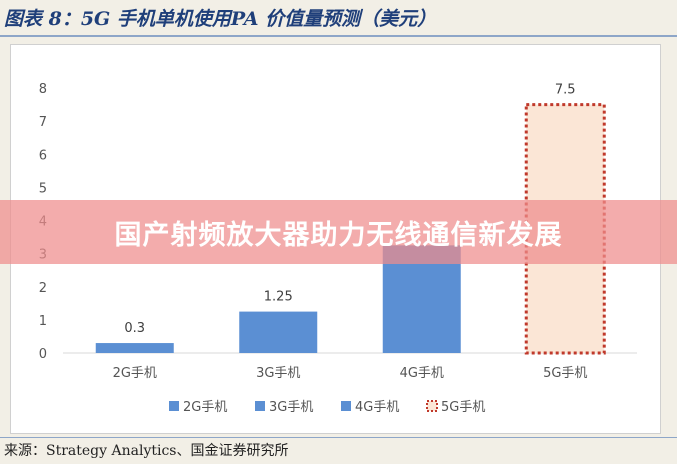 Image resolution: width=677 pixels, height=464 pixels. What do you see at coordinates (220, 19) in the screenshot?
I see `figure-title: 图表 8：5G 手机单机使用PA 价值量预测（美元）` at bounding box center [220, 19].